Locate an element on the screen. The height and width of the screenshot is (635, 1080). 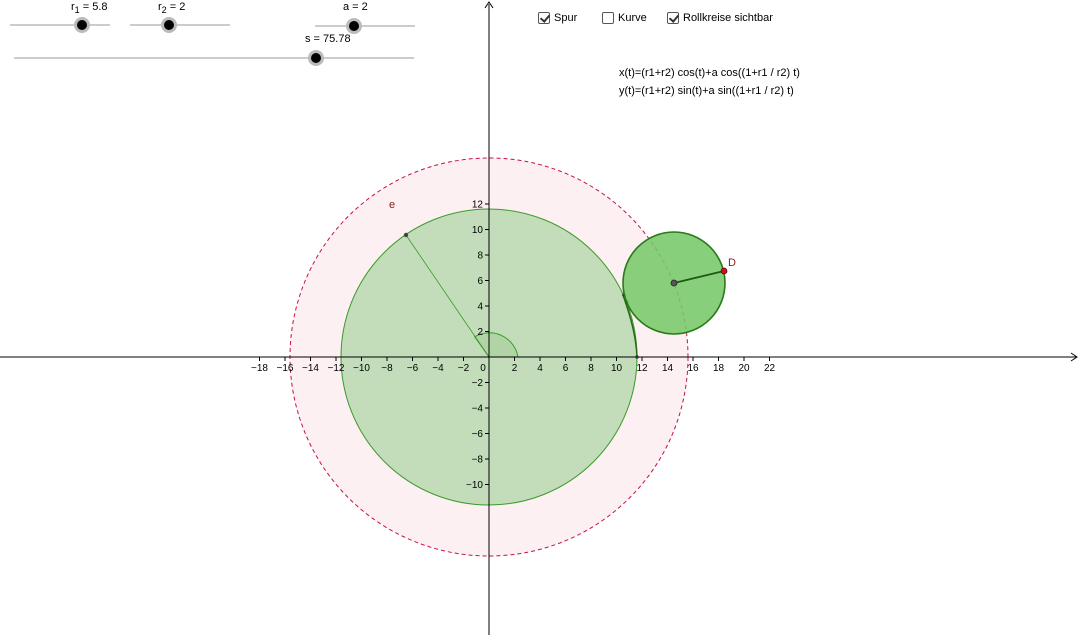
y-tick-label: 2 is located at coordinates (480, 332).